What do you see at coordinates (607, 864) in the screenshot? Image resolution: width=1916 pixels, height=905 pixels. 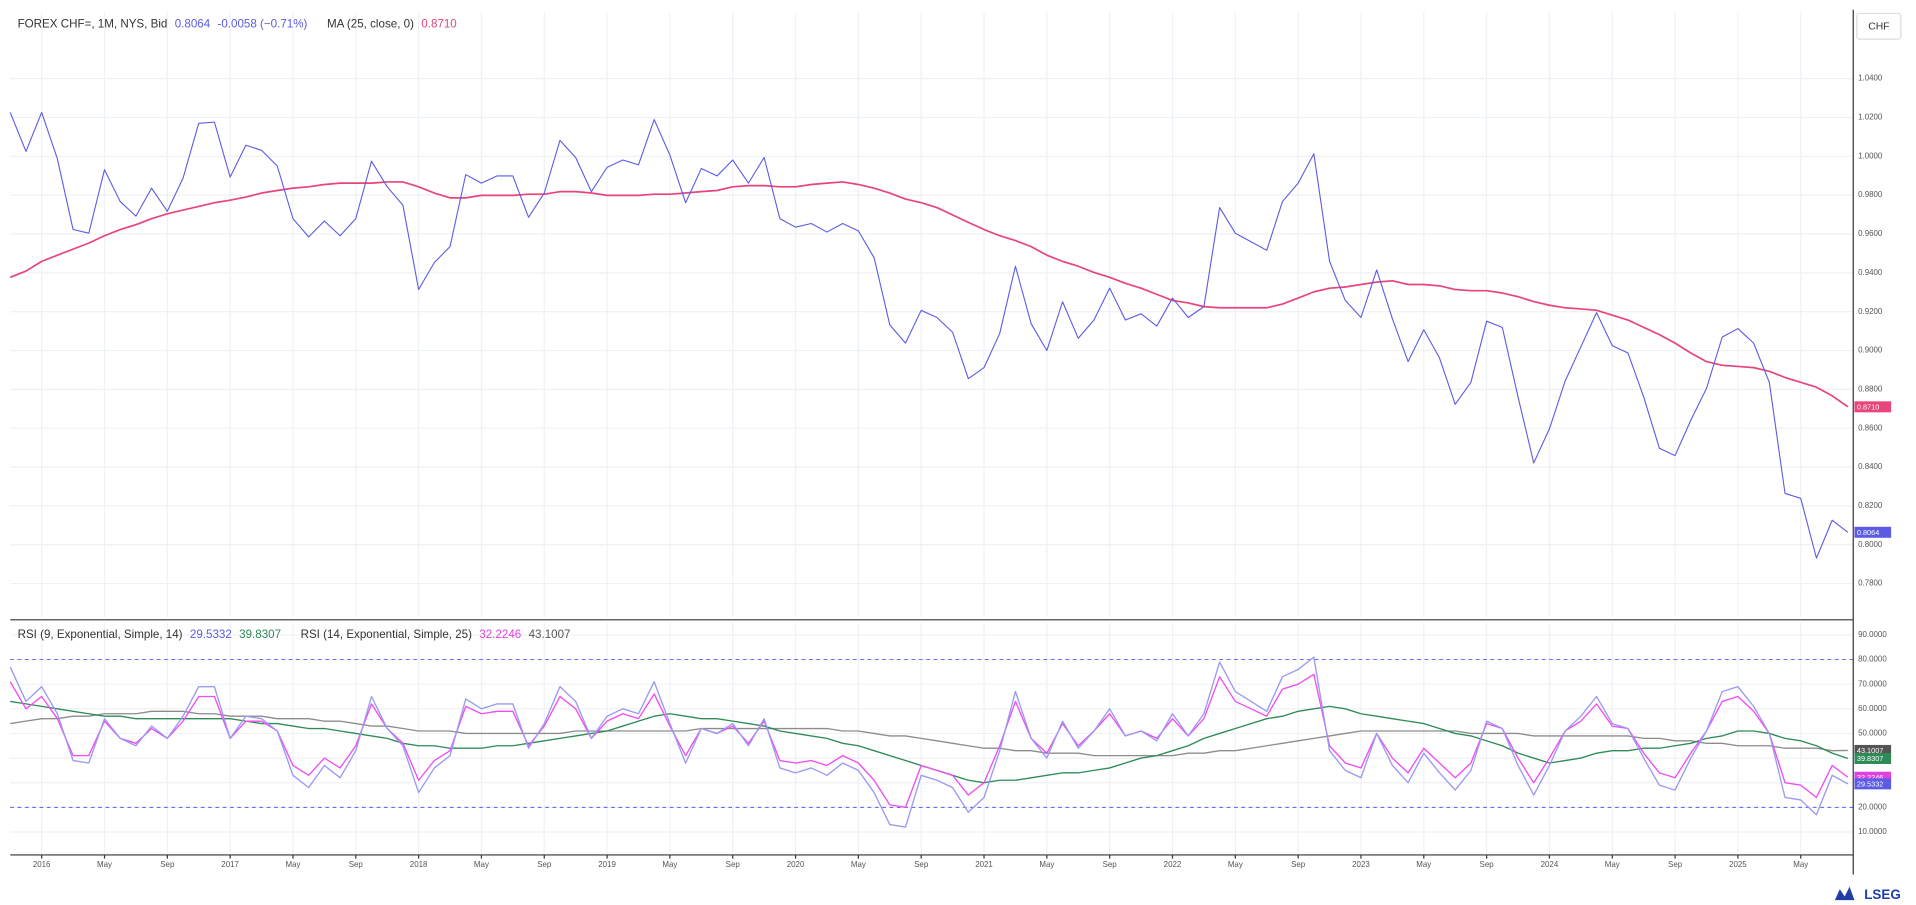 I see `x-tick-label: 2019` at bounding box center [607, 864].